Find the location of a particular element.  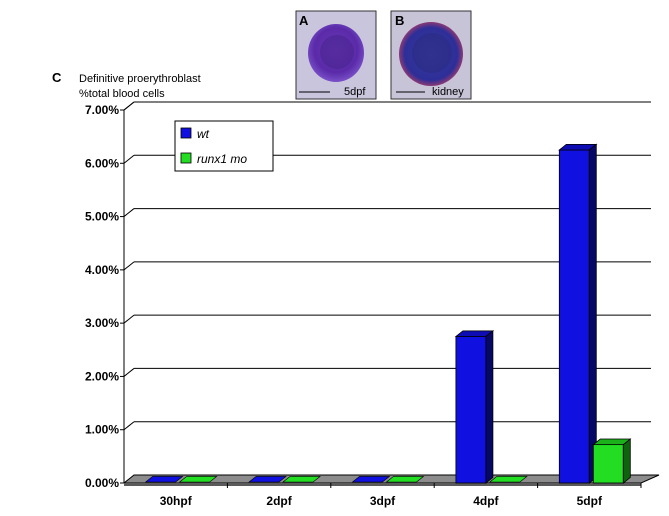

x-axis-ticks: 30hpf 2dpf 3dpf 4dpf 5dpf is located at coordinates (401, 495).